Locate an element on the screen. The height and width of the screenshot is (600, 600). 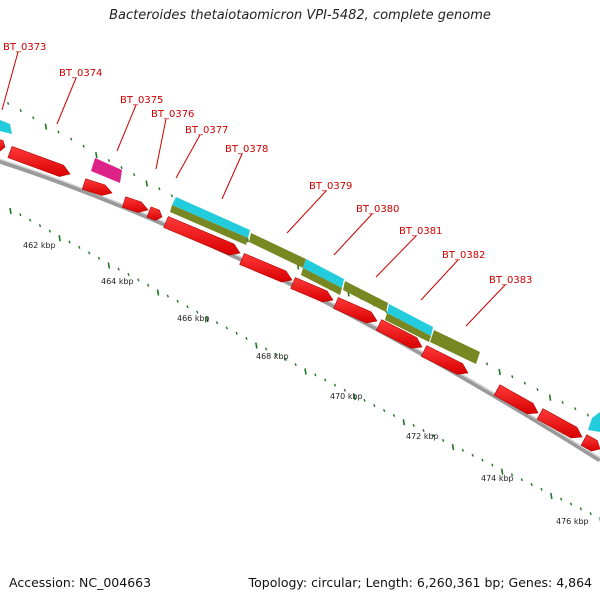
gene-label-bt0373: BT_0373 is located at coordinates (24, 47).